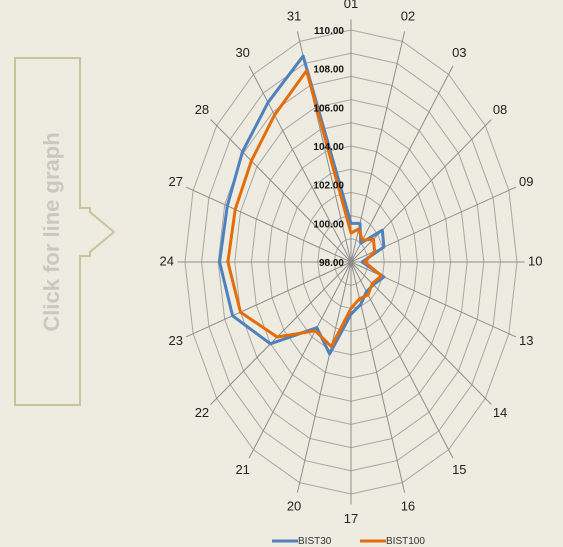 This screenshot has height=547, width=563. Describe the element at coordinates (351, 5) in the screenshot. I see `category-label-01: 01` at that location.